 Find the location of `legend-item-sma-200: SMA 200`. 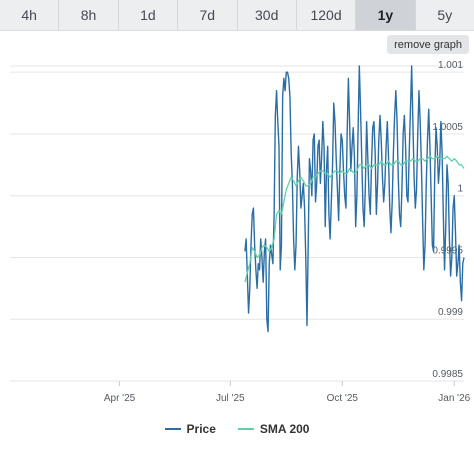

legend-item-sma-200: SMA 200 is located at coordinates (273, 429).